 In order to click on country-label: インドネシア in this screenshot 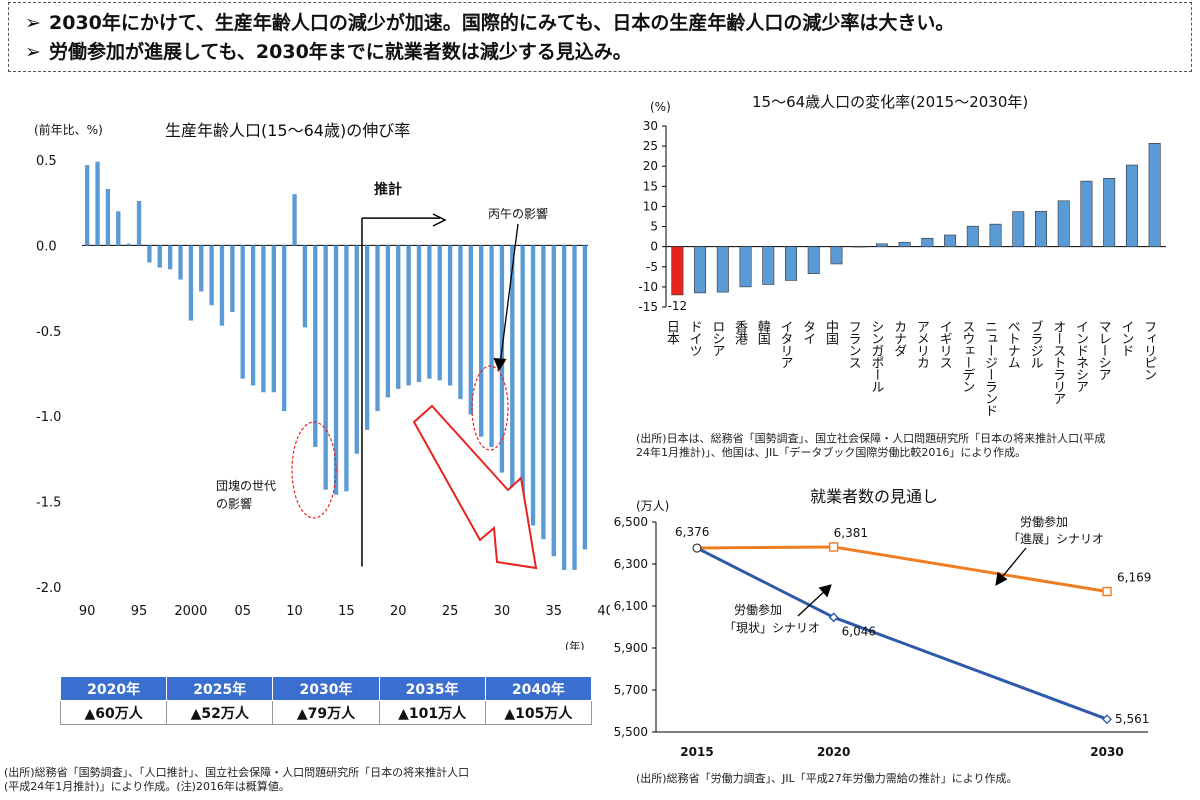, I will do `click(1080, 356)`.